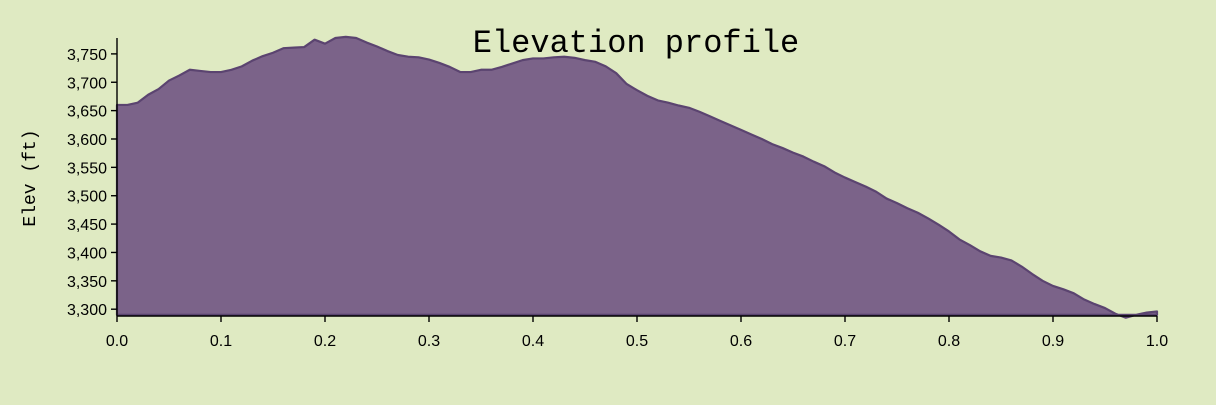  I want to click on x-tick-label: 0.4, so click(533, 341).